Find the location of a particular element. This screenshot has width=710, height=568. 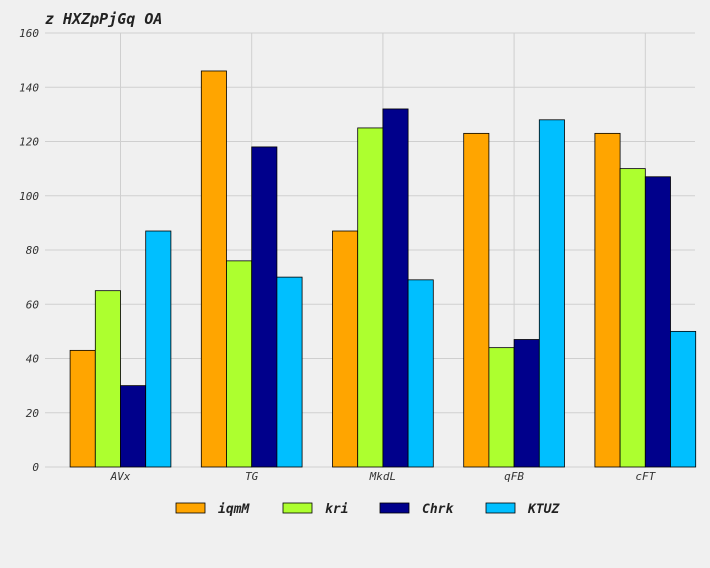

bar-Chrk-AVx is located at coordinates (133, 426).